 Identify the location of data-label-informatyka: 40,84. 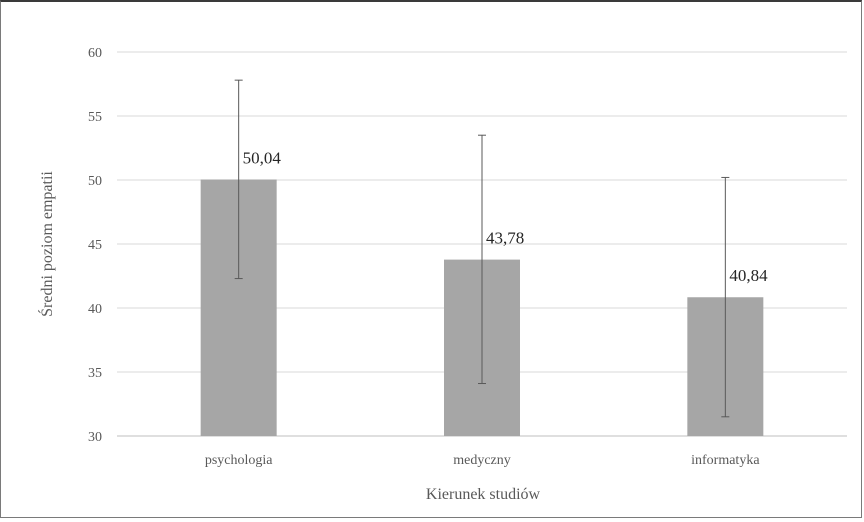
(748, 275).